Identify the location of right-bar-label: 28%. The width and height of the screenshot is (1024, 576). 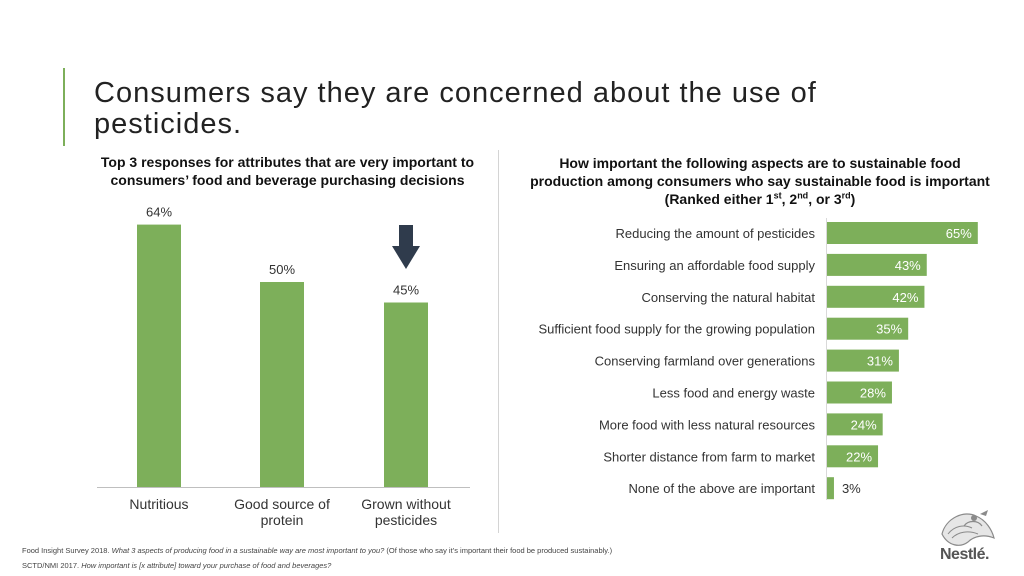
(873, 393).